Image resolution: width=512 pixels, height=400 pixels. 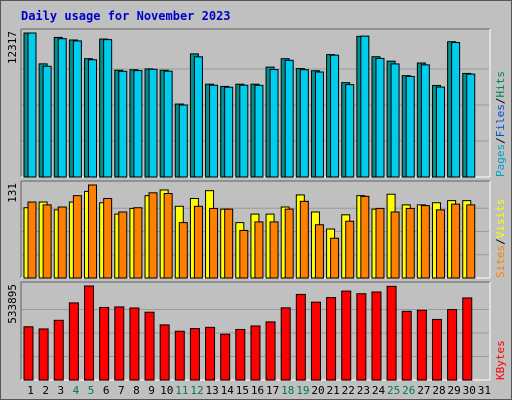 What do you see at coordinates (151, 390) in the screenshot?
I see `x-tick-label-day-9: 9` at bounding box center [151, 390].